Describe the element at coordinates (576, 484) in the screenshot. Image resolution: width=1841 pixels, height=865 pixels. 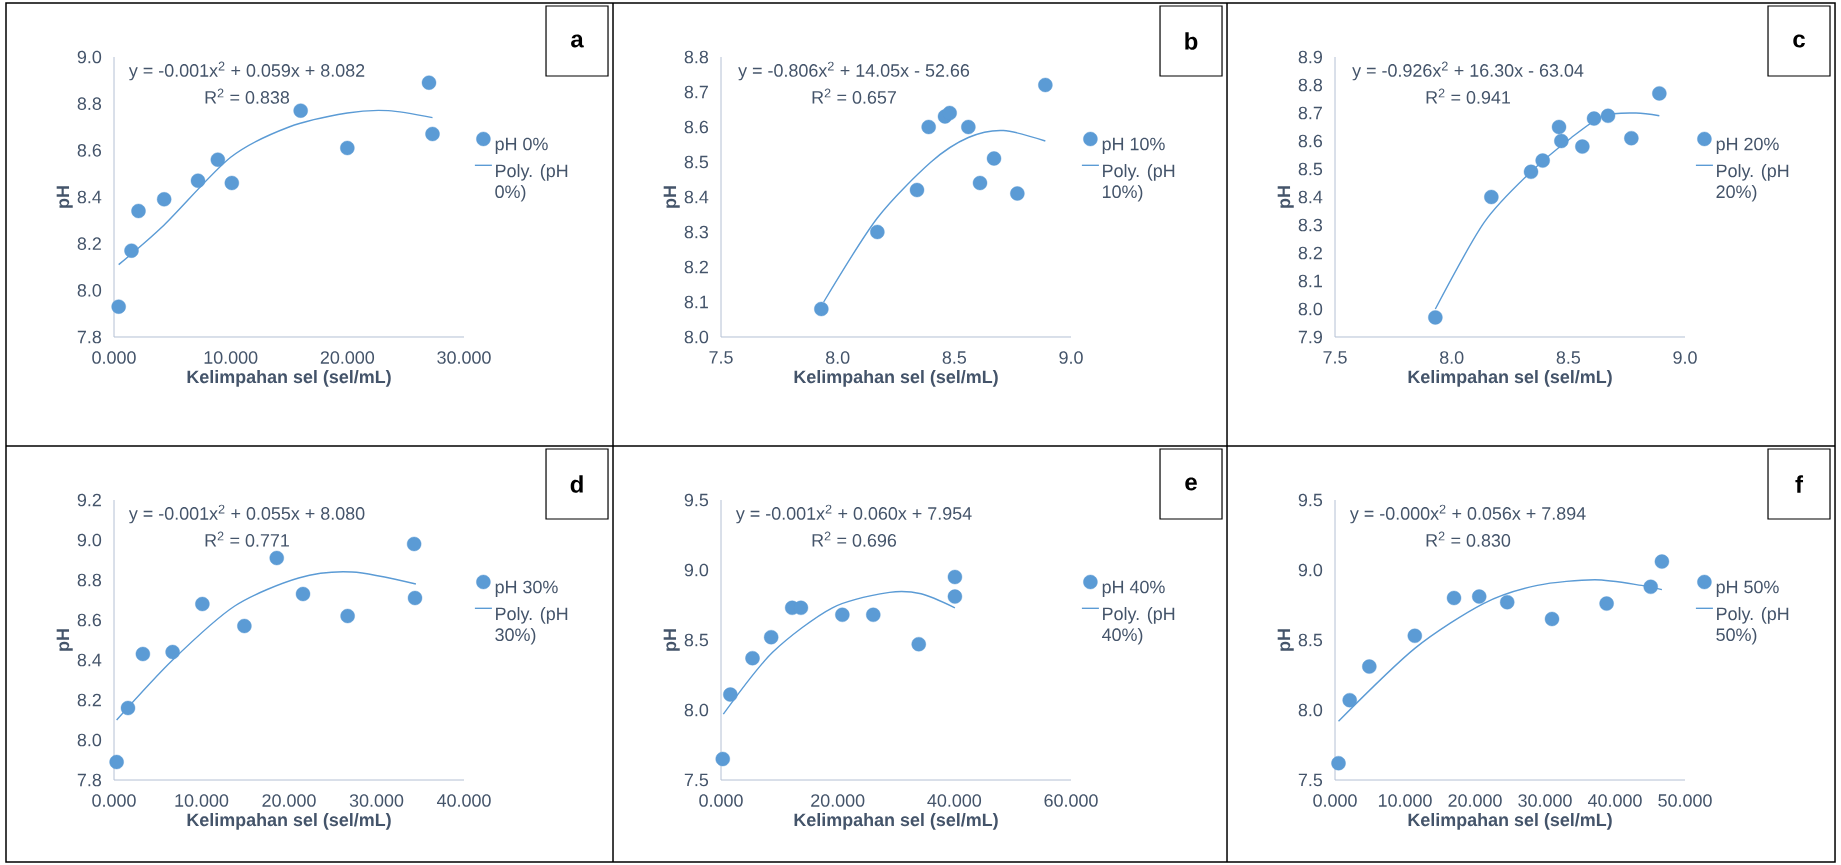
I see `text: d` at that location.